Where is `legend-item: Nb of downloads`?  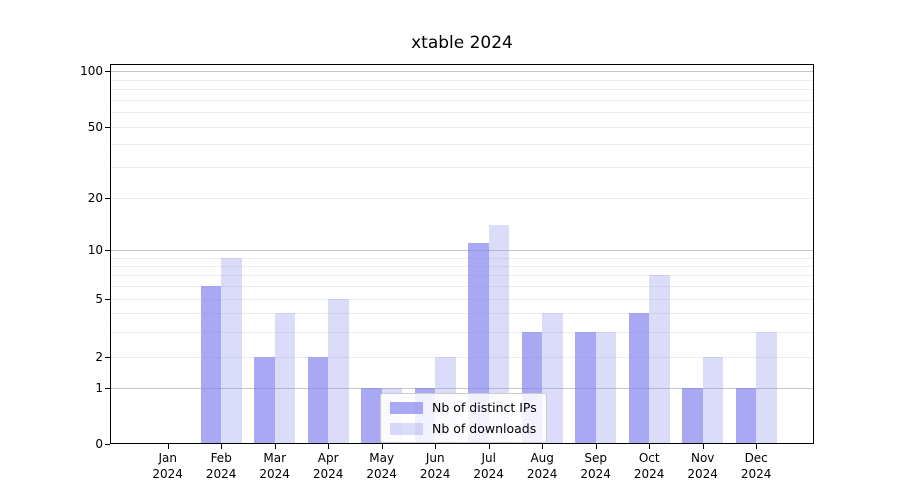
legend-item: Nb of downloads is located at coordinates (463, 428).